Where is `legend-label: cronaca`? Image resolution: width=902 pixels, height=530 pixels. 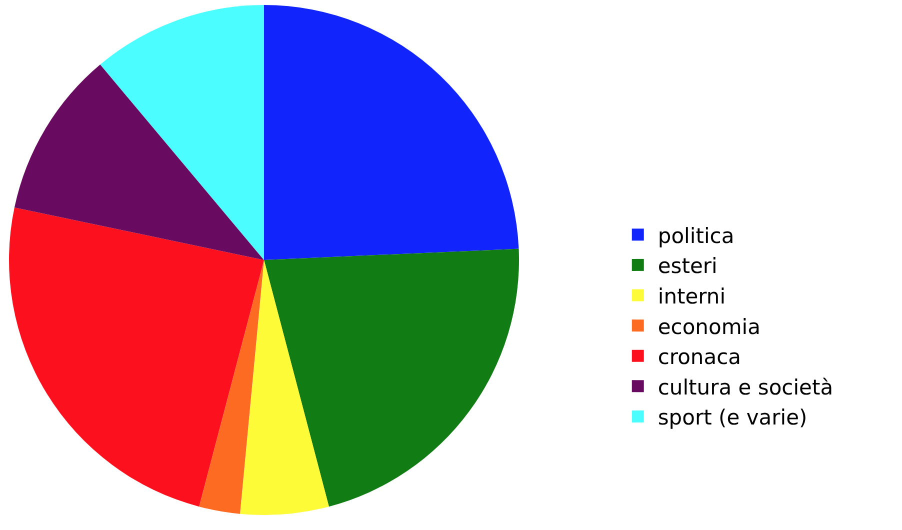
legend-label: cronaca is located at coordinates (700, 357).